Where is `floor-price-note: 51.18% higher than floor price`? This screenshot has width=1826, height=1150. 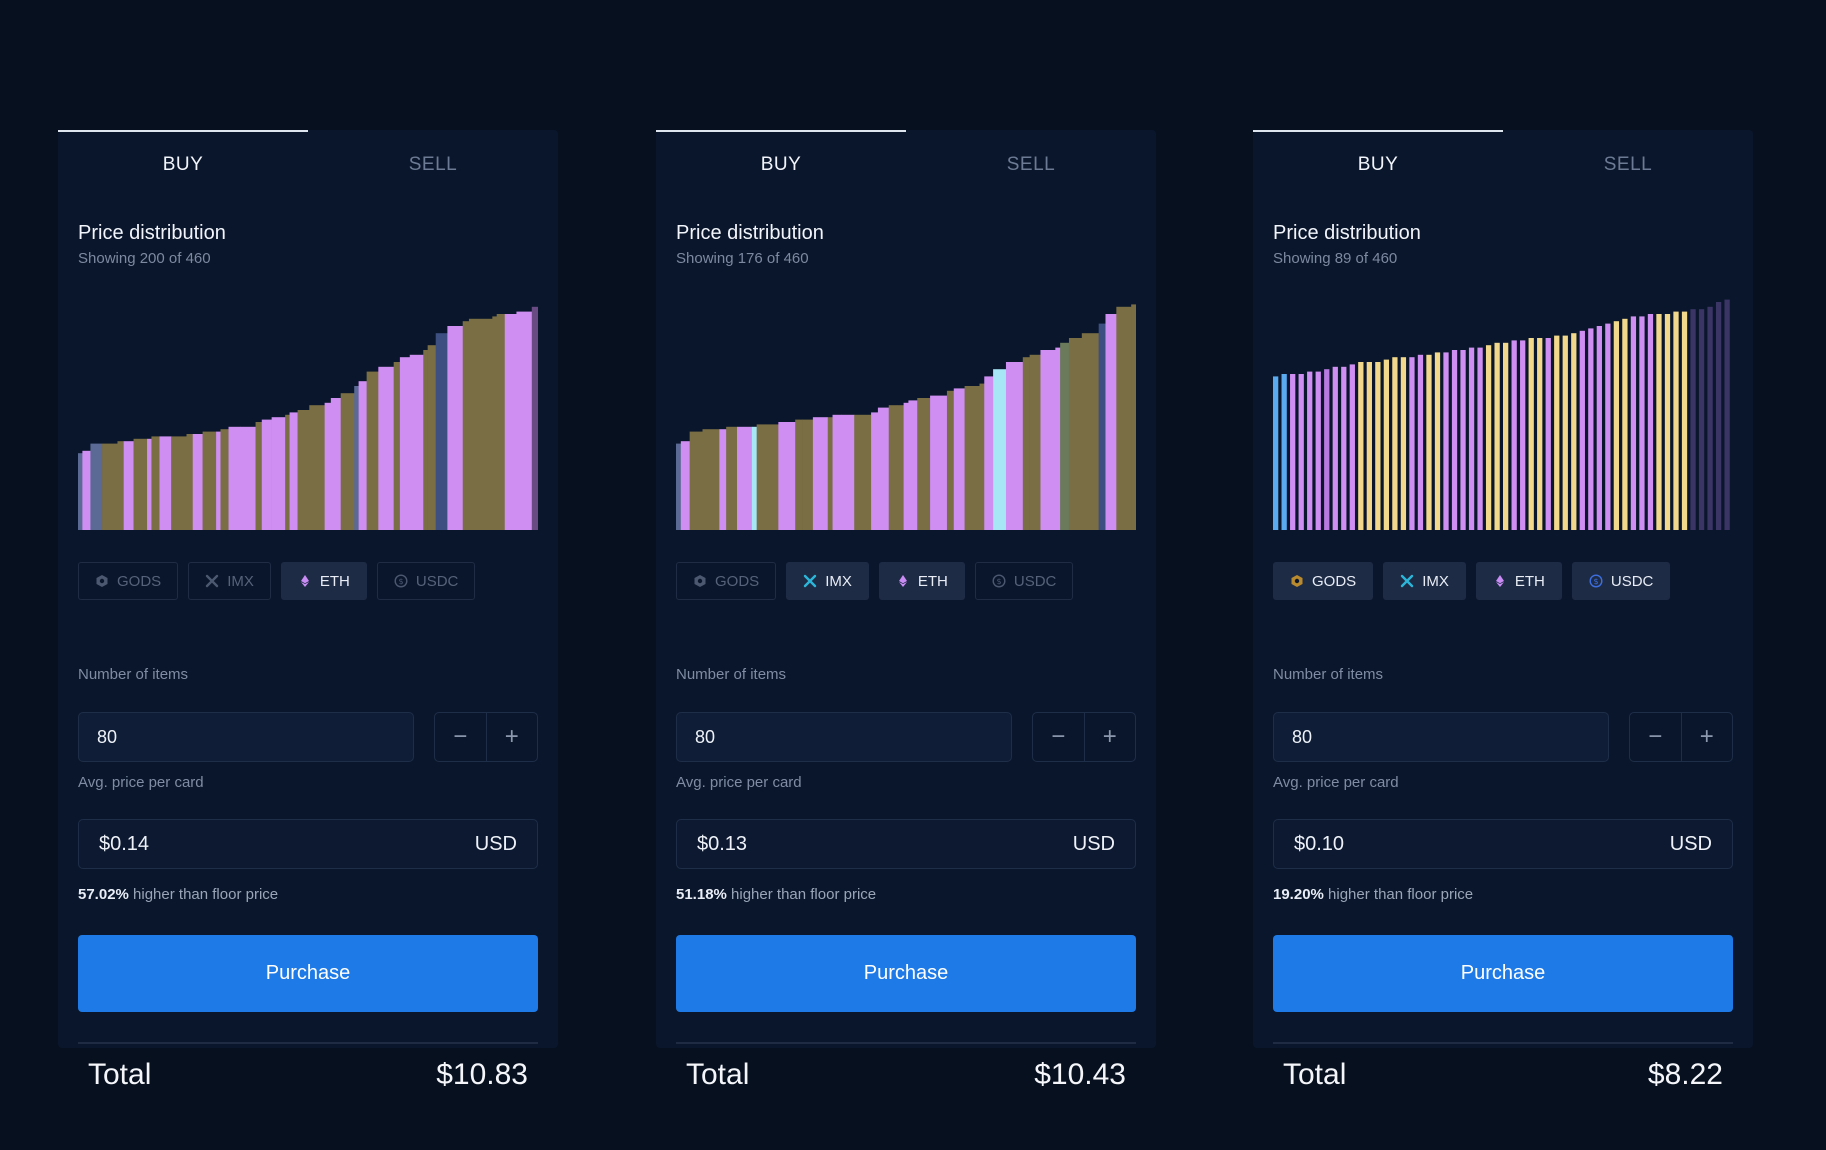 floor-price-note: 51.18% higher than floor price is located at coordinates (776, 894).